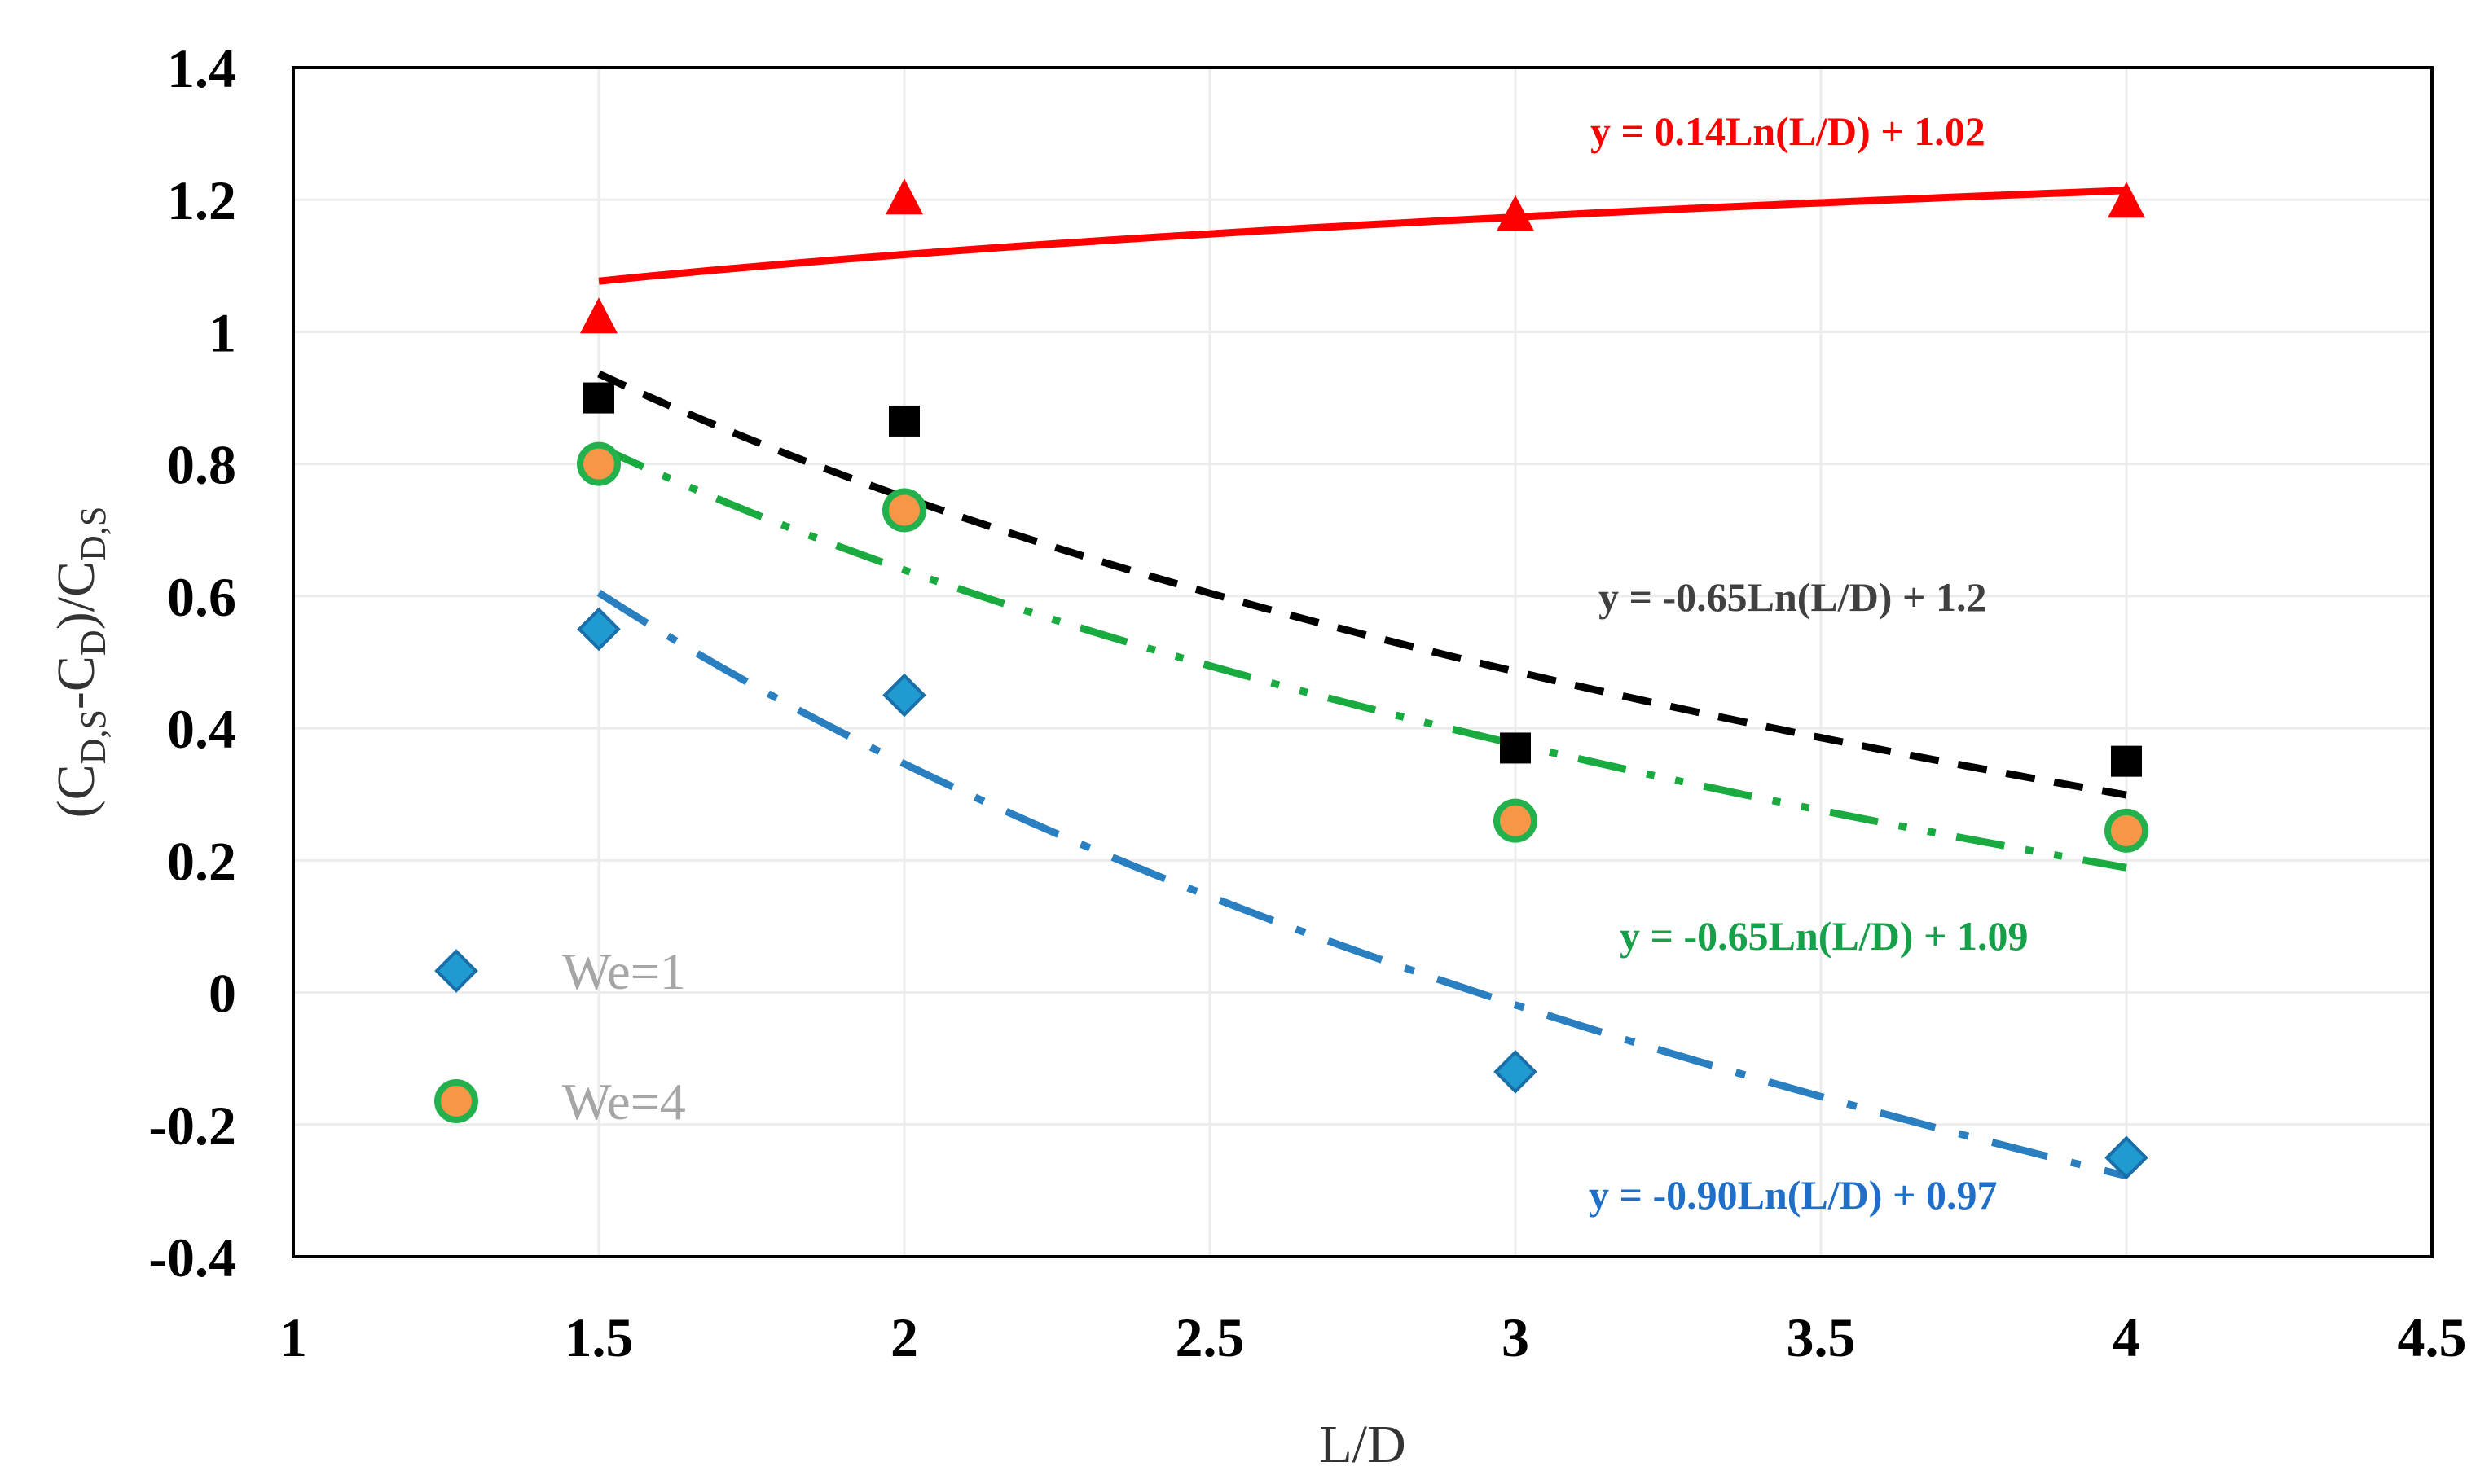  What do you see at coordinates (560, 971) in the screenshot?
I see `legend-entry: We=1` at bounding box center [560, 971].